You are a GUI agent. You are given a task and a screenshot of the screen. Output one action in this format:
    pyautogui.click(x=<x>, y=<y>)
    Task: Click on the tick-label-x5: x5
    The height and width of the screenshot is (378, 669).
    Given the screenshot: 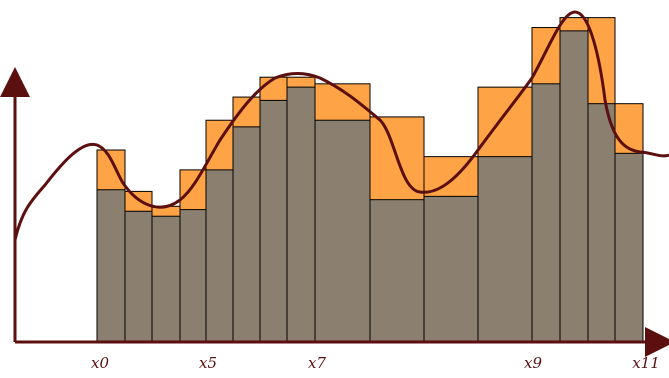 What is the action you would take?
    pyautogui.click(x=208, y=363)
    